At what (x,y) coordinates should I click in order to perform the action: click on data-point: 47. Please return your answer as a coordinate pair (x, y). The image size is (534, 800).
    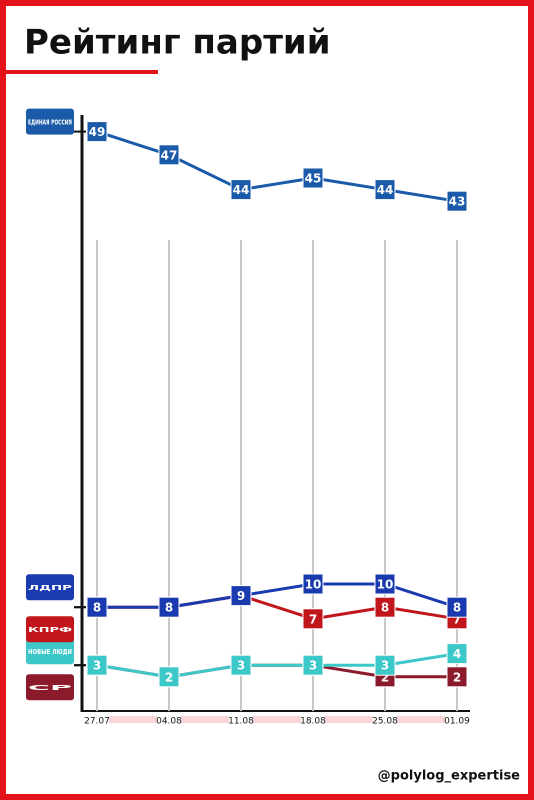
    Looking at the image, I should click on (169, 155).